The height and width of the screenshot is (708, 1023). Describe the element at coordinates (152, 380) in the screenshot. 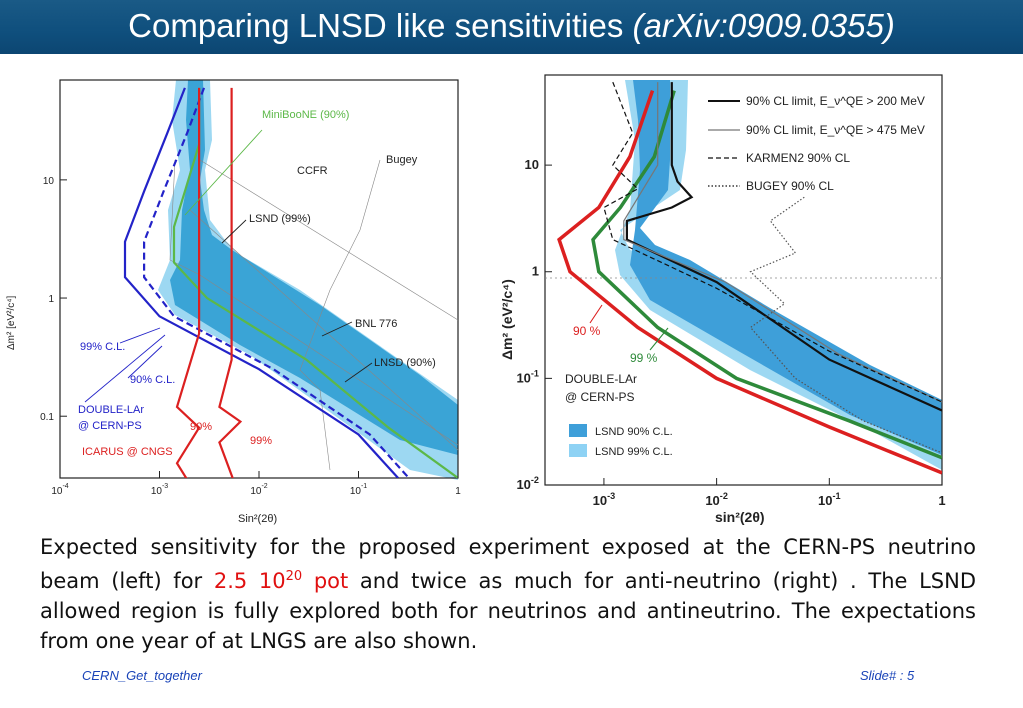

I see `cl90-label: 90% C.L.` at that location.